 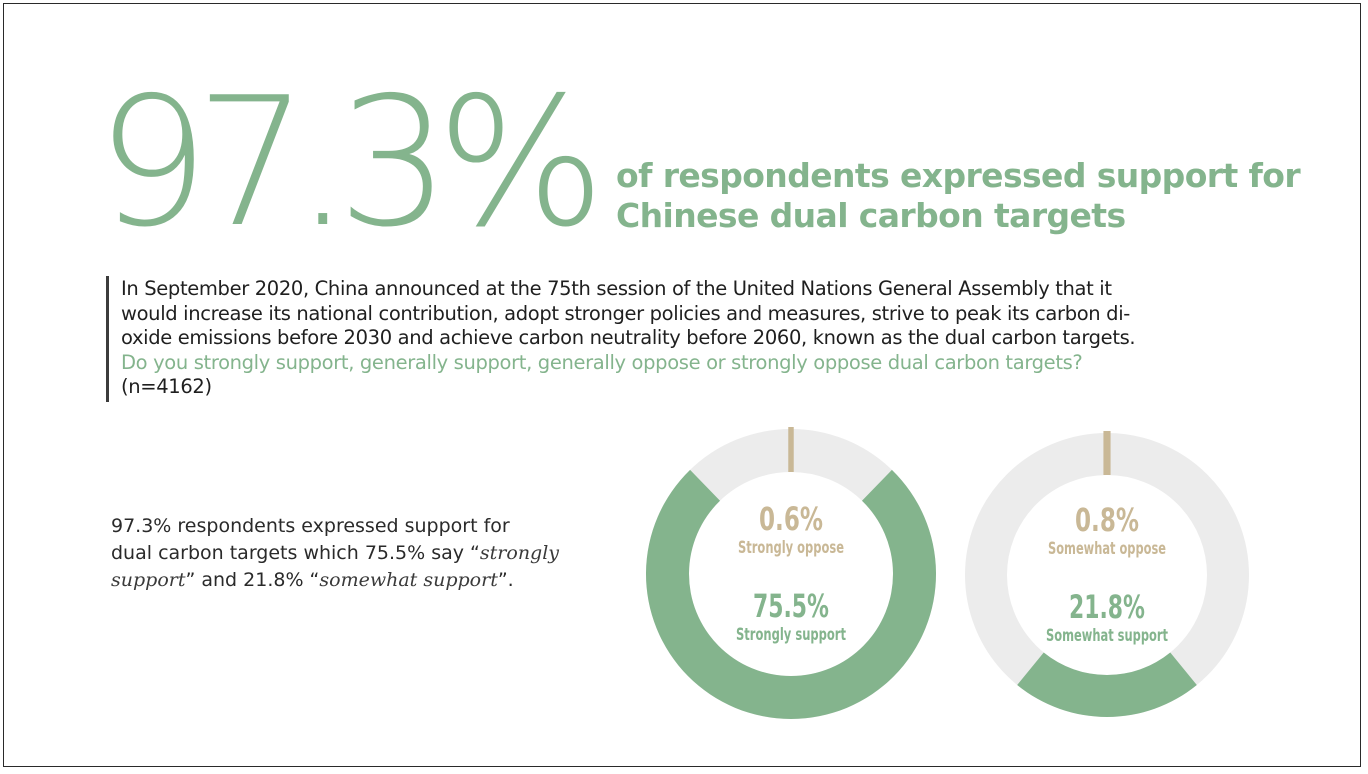 What do you see at coordinates (1107, 607) in the screenshot?
I see `support-percent-label: 21.8%` at bounding box center [1107, 607].